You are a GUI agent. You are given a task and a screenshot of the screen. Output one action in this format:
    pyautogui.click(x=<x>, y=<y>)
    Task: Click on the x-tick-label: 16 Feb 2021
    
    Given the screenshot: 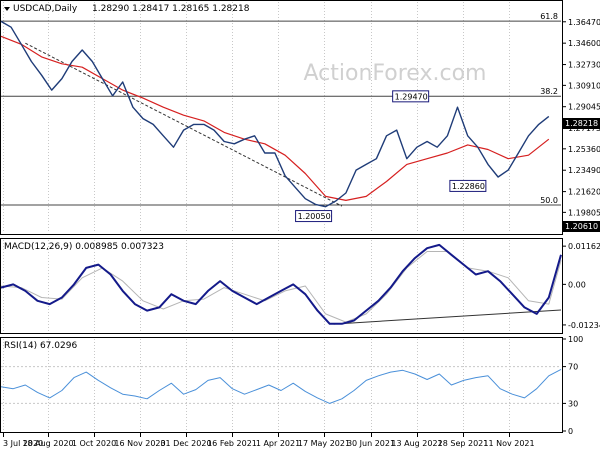 What is the action you would take?
    pyautogui.click(x=232, y=443)
    